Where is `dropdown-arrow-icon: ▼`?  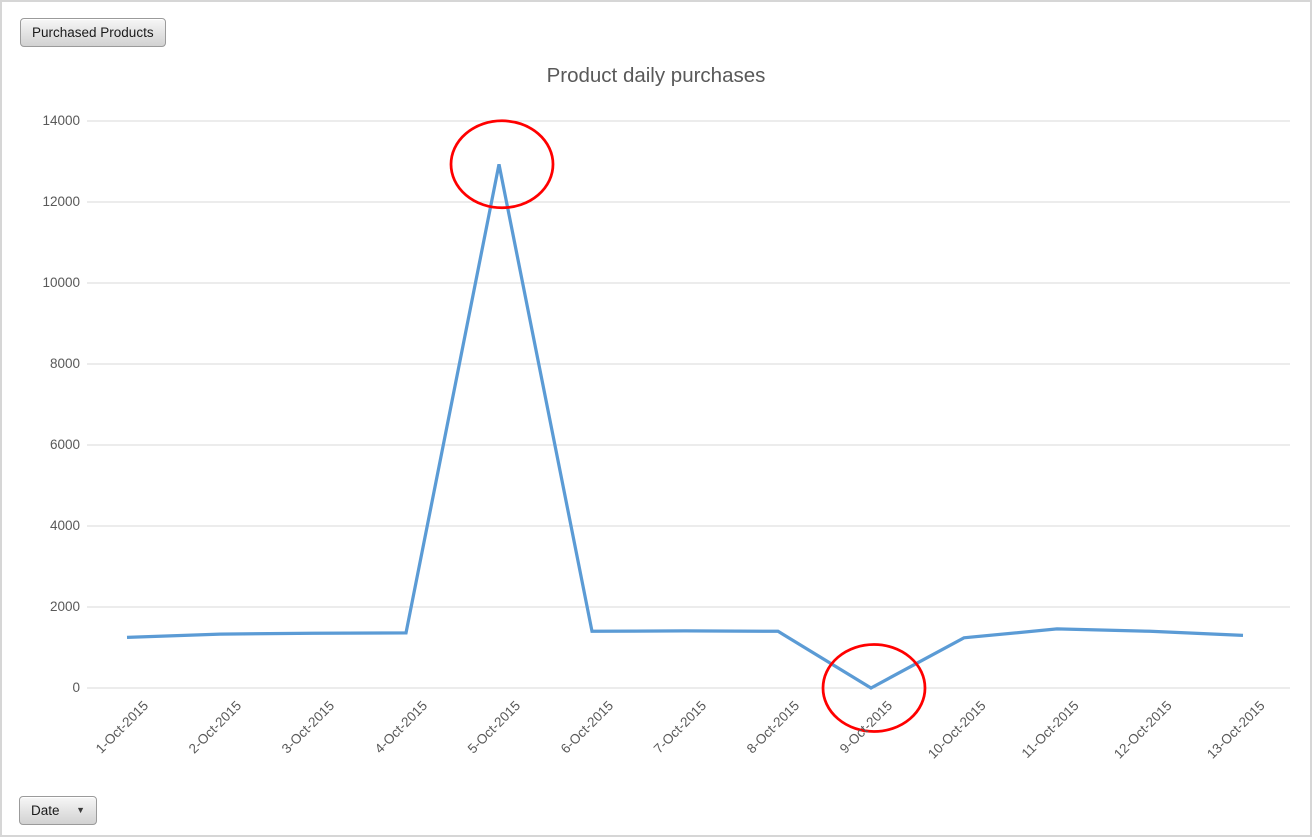
dropdown-arrow-icon: ▼ is located at coordinates (80, 810).